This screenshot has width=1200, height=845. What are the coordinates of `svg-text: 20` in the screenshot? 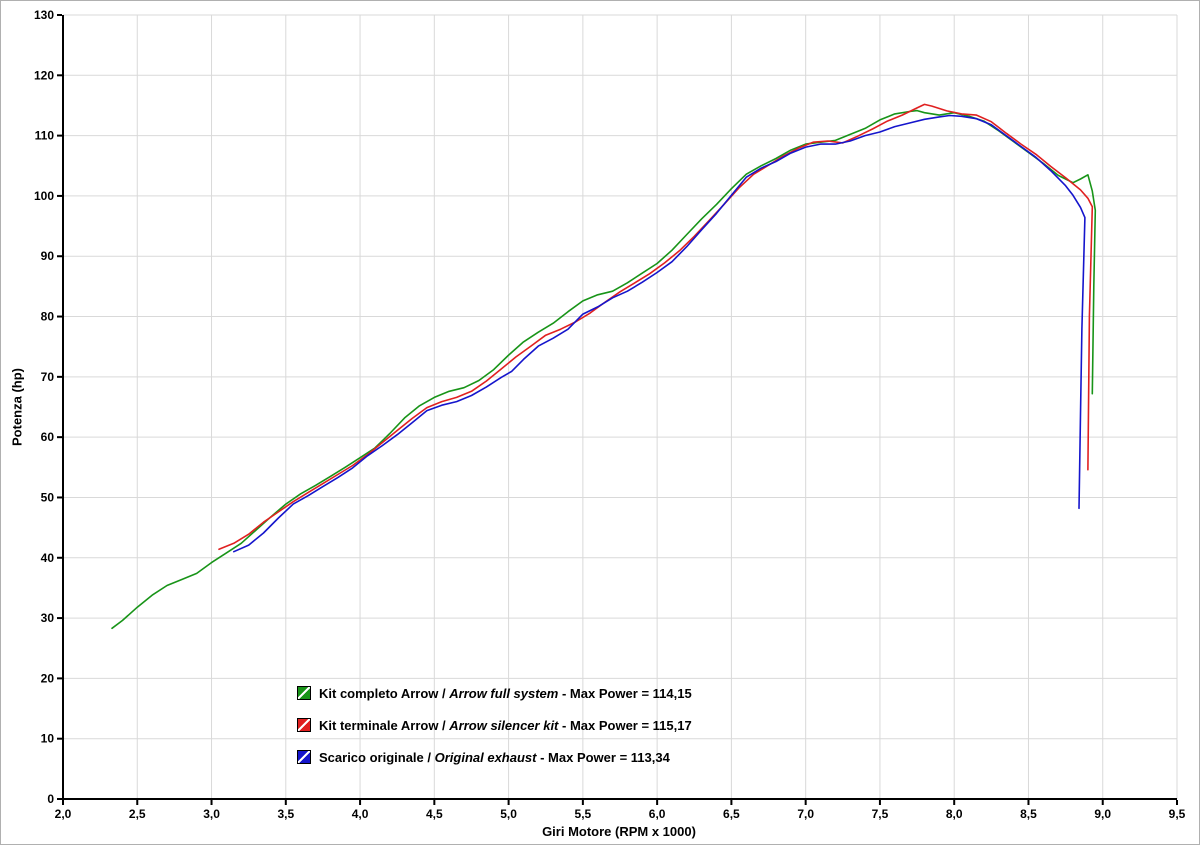 It's located at (48, 678).